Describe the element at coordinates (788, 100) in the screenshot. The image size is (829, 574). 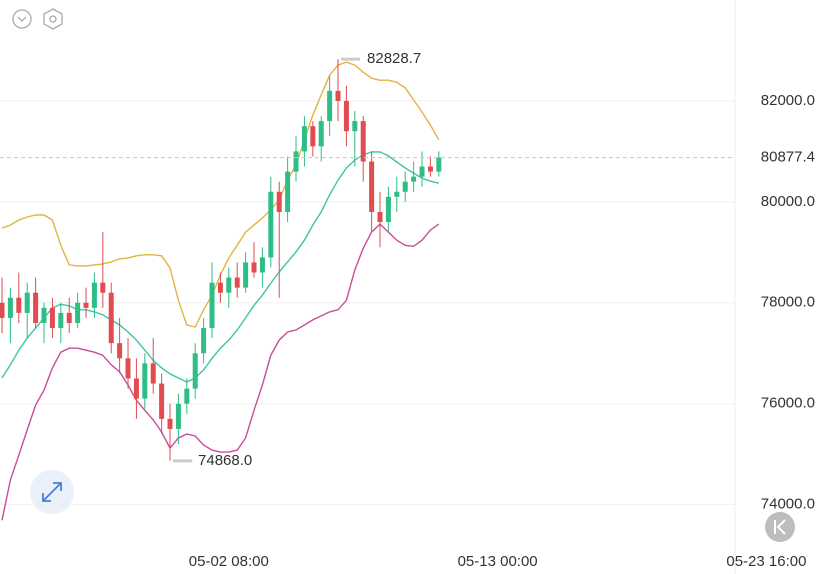
I see `y-tick-label: 82000.0` at that location.